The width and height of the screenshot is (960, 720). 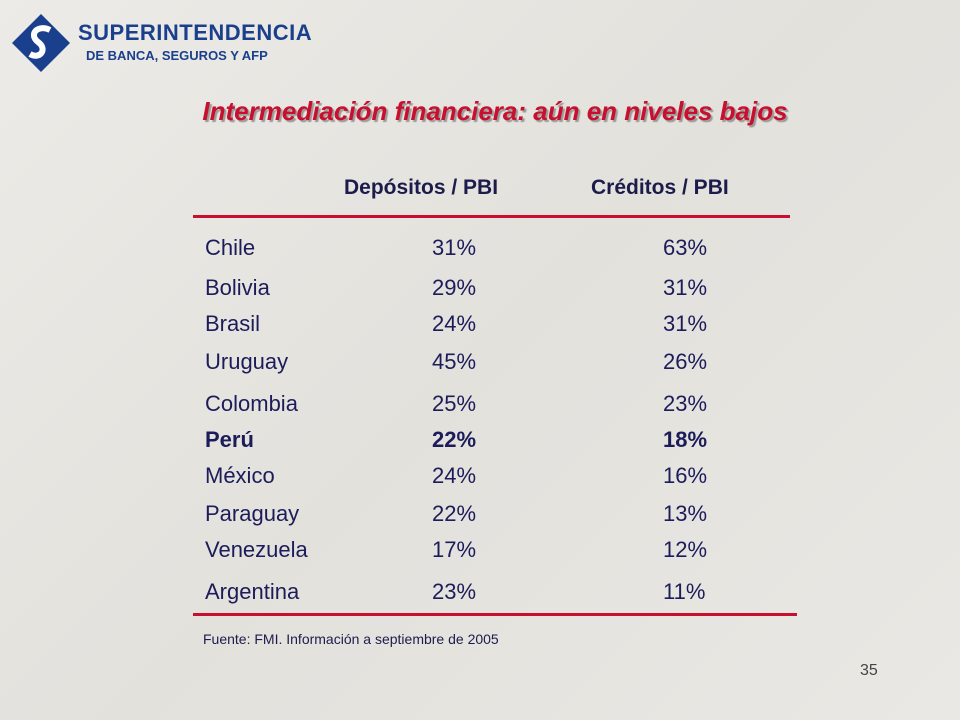 What do you see at coordinates (230, 247) in the screenshot?
I see `country: Chile` at bounding box center [230, 247].